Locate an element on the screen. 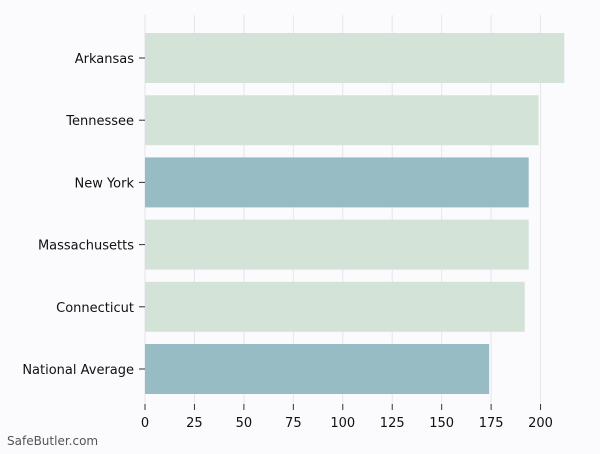 Image resolution: width=600 pixels, height=454 pixels. y-tick-label: Arkansas is located at coordinates (104, 59).